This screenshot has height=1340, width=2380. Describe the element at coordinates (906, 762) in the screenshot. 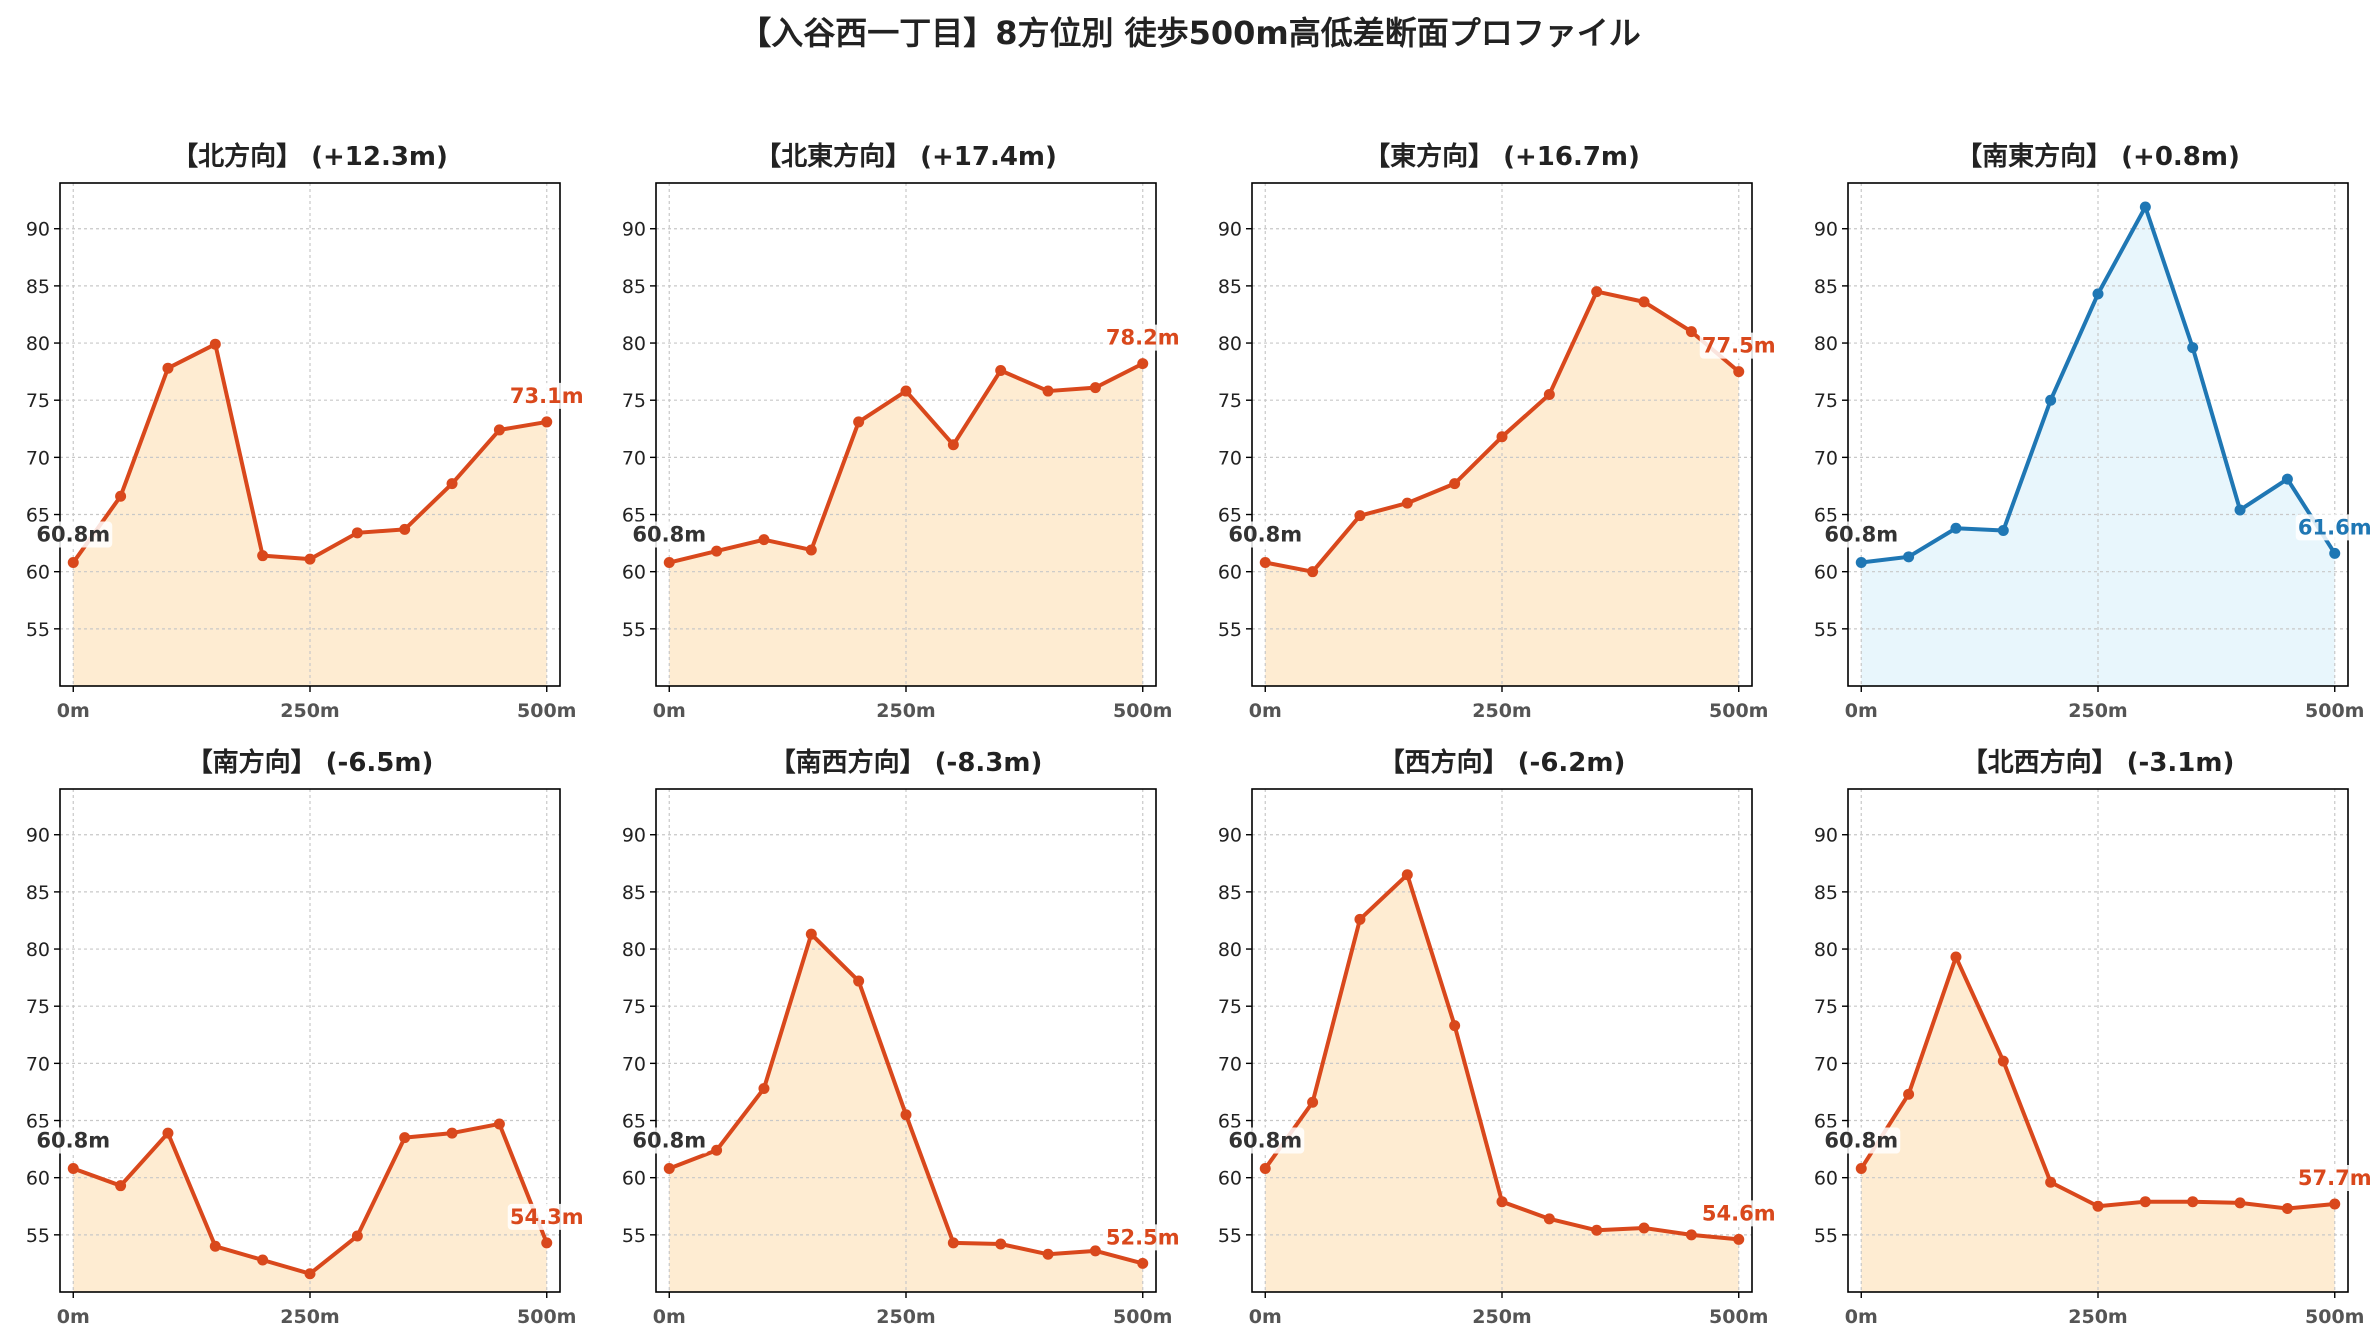

I see `panel-title: 【南西方向】 (-8.3m)` at that location.